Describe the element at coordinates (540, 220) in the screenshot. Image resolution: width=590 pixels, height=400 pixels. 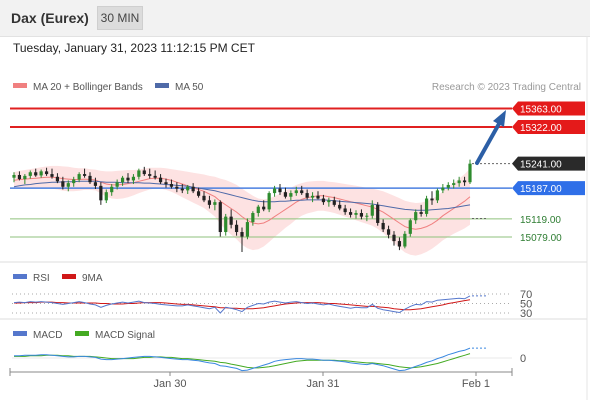
I see `support-label: 15119.00` at that location.